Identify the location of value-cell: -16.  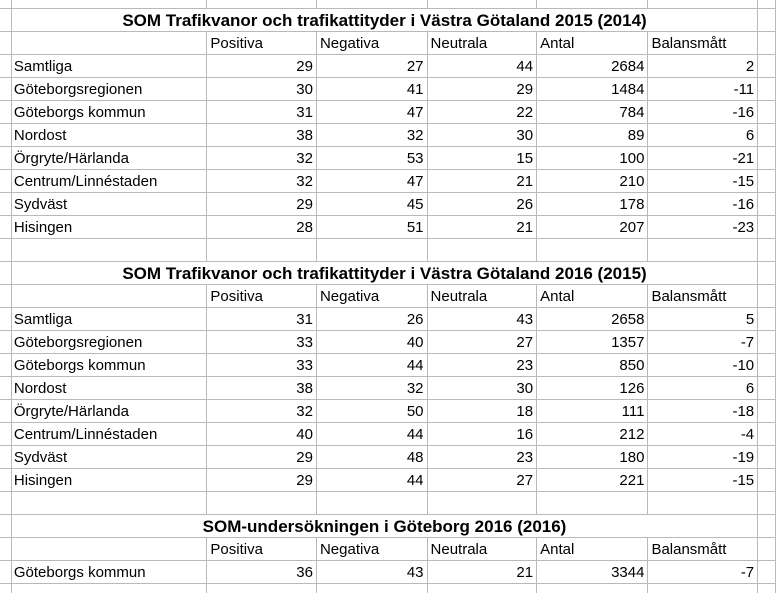
(703, 112).